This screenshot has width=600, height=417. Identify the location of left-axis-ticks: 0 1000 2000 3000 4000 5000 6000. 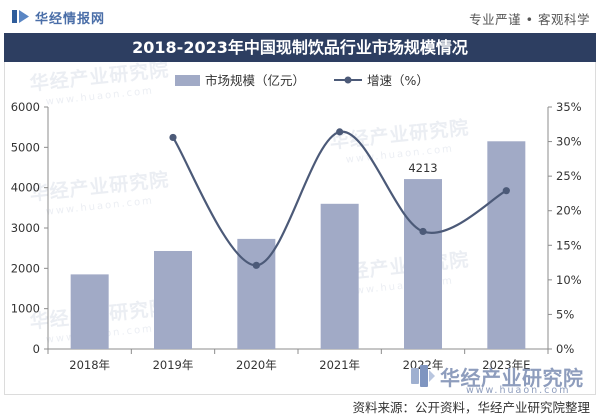
(29, 228).